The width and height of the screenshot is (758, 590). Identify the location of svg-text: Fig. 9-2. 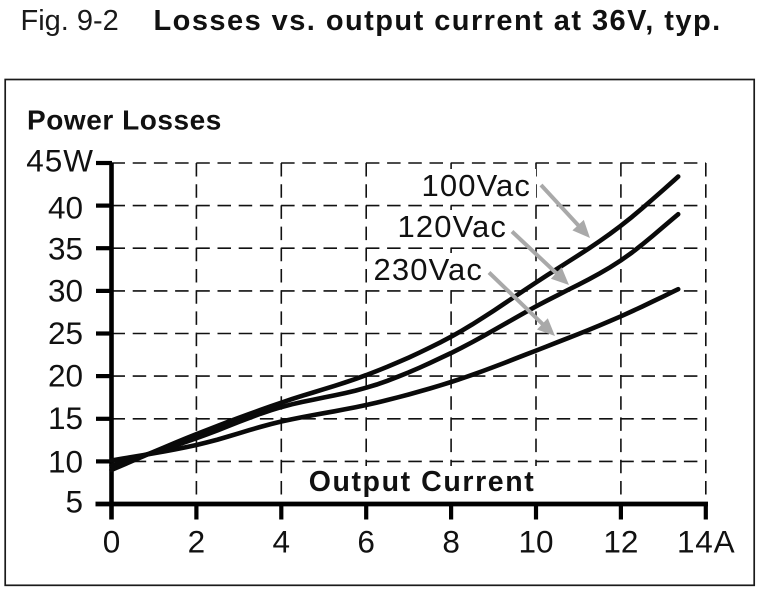
(70, 21).